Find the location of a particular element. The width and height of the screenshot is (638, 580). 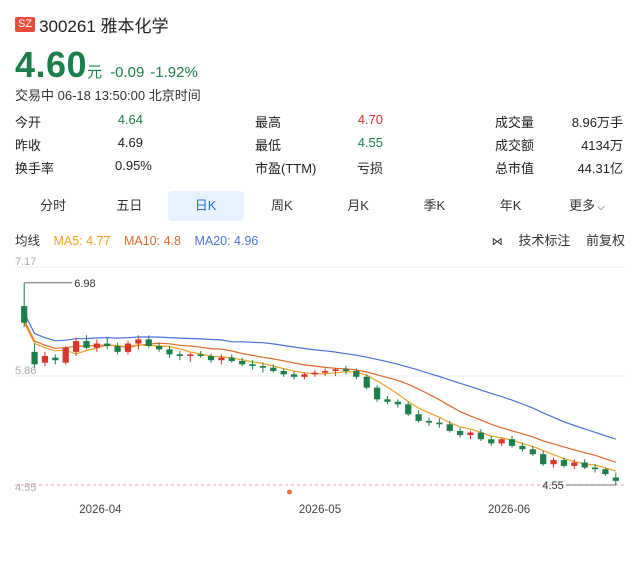

y-tick-label: 5.86 is located at coordinates (25, 371).